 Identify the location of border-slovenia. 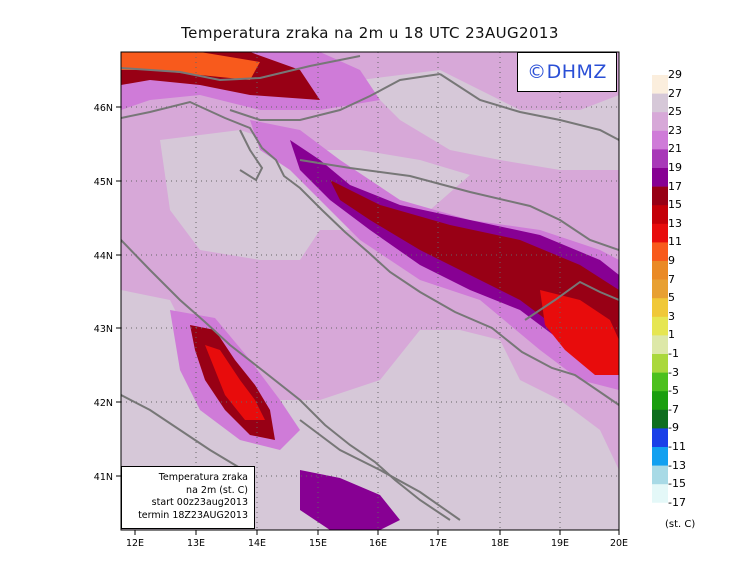
(335, 97).